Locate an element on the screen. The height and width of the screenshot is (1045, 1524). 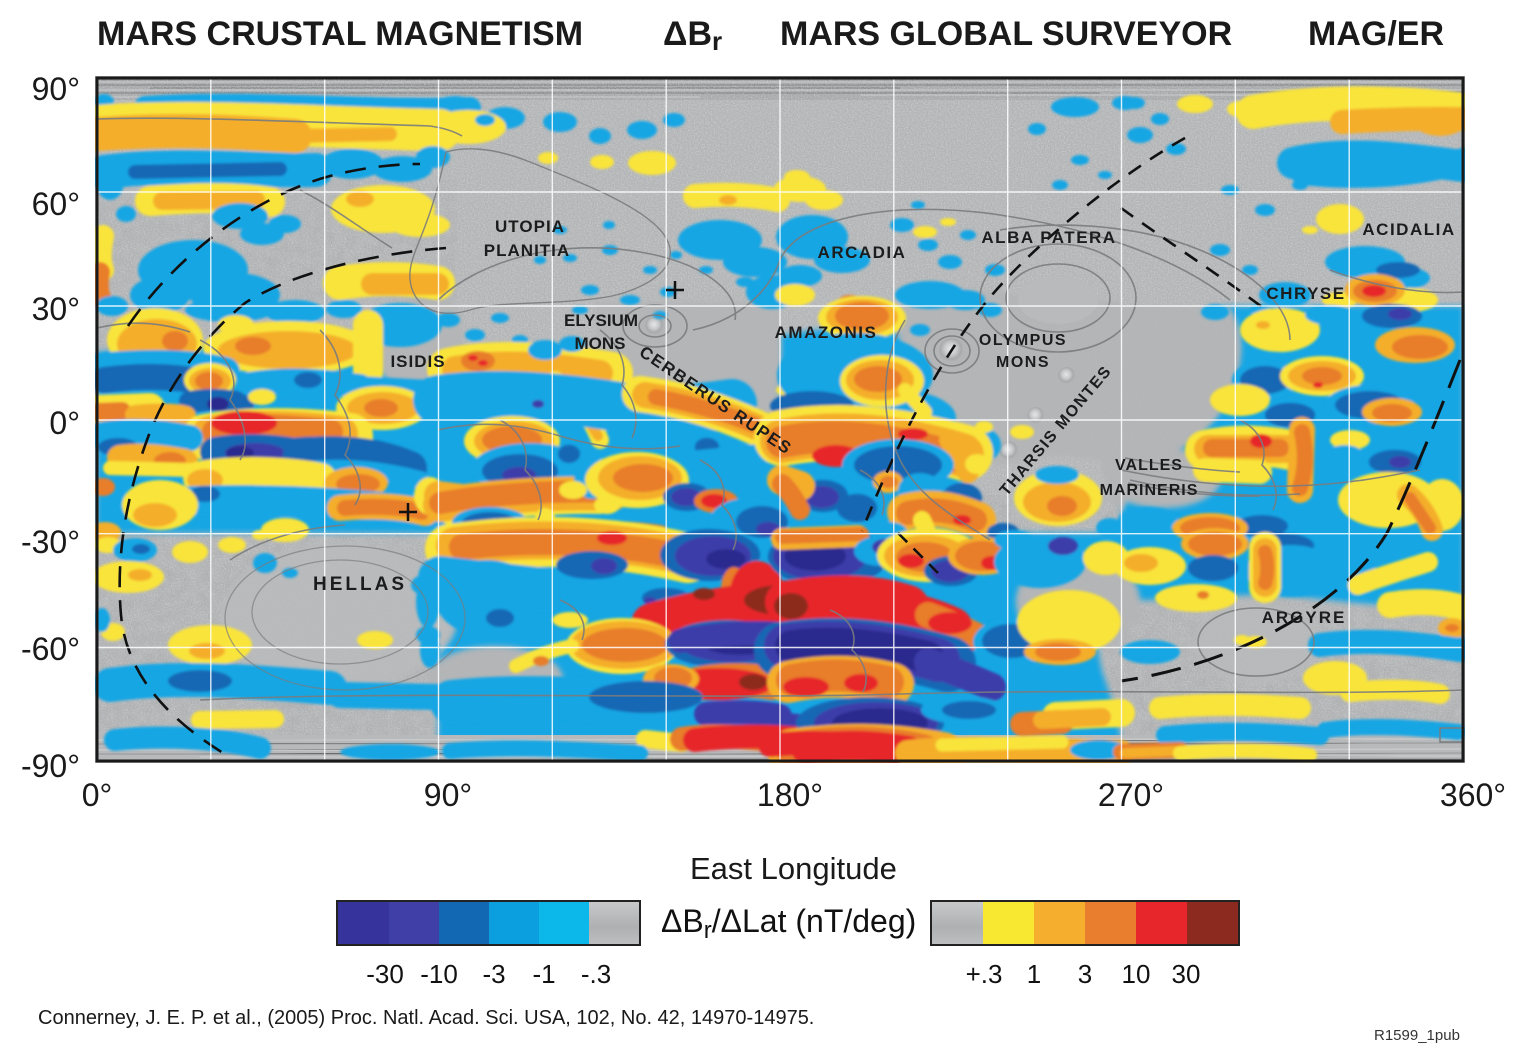
svg-text: ELYSIUM is located at coordinates (601, 320).